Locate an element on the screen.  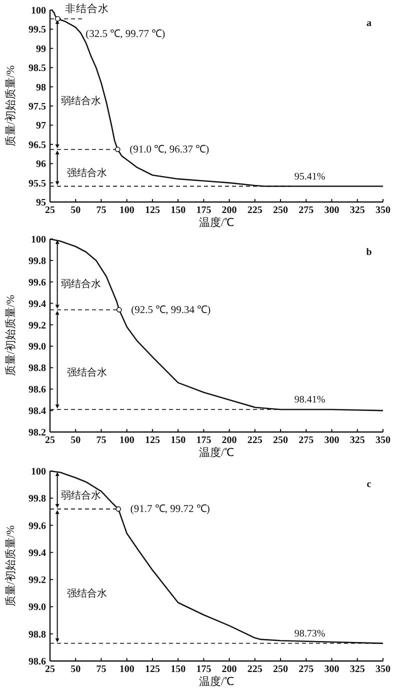
y-tick-label: 96.5 is located at coordinates (37, 145).